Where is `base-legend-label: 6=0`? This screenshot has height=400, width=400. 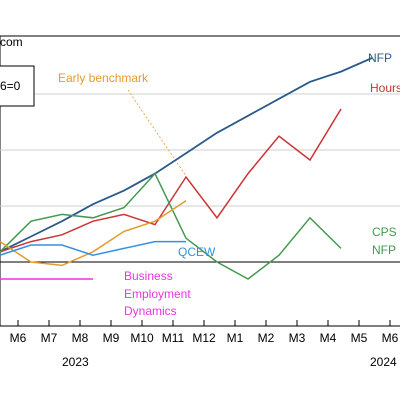
base-legend-label: 6=0 is located at coordinates (10, 86).